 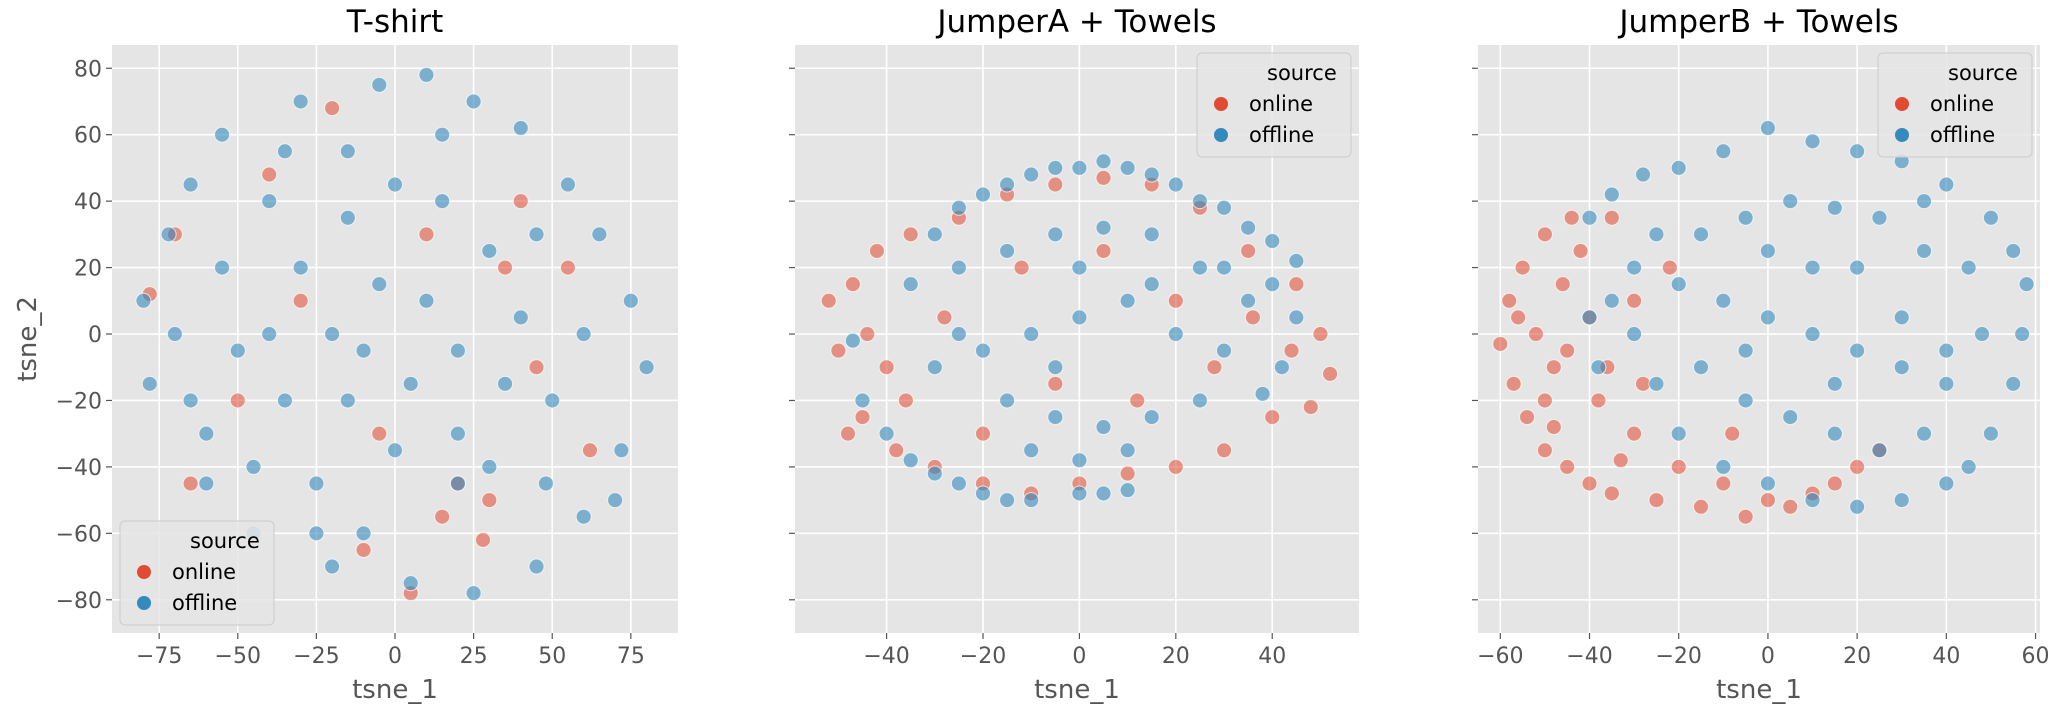 I want to click on x-tick-label: 40, so click(x=1272, y=656).